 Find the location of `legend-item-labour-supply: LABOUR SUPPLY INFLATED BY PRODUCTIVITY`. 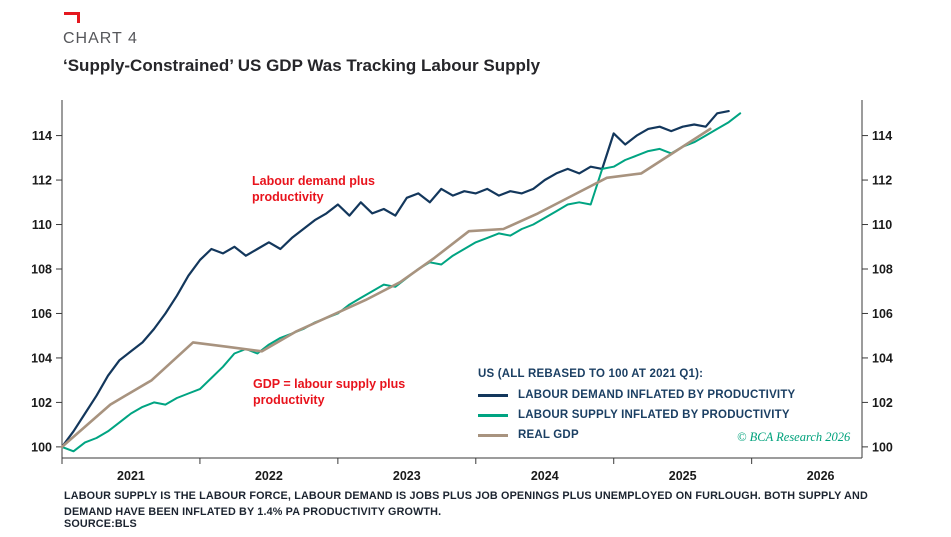

legend-item-labour-supply: LABOUR SUPPLY INFLATED BY PRODUCTIVITY is located at coordinates (678, 415).